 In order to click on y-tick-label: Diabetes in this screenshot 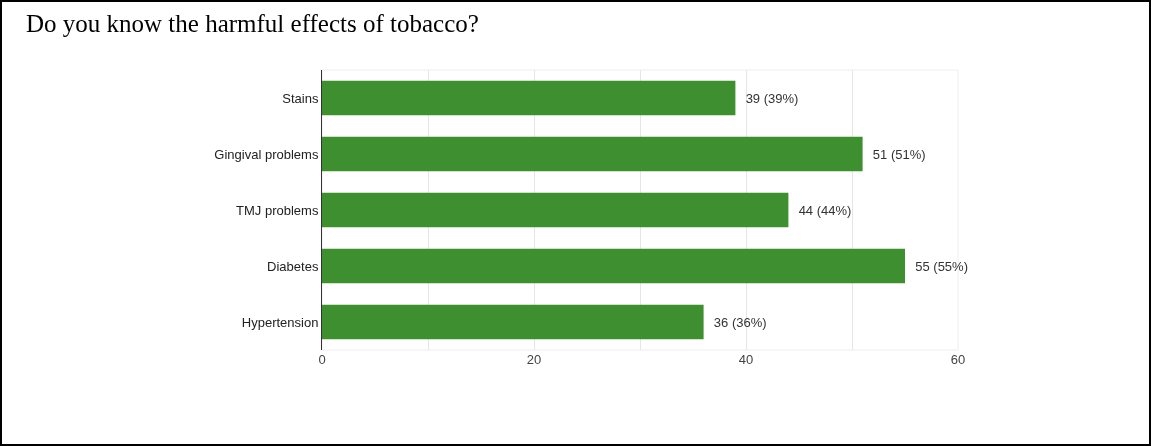, I will do `click(293, 266)`.